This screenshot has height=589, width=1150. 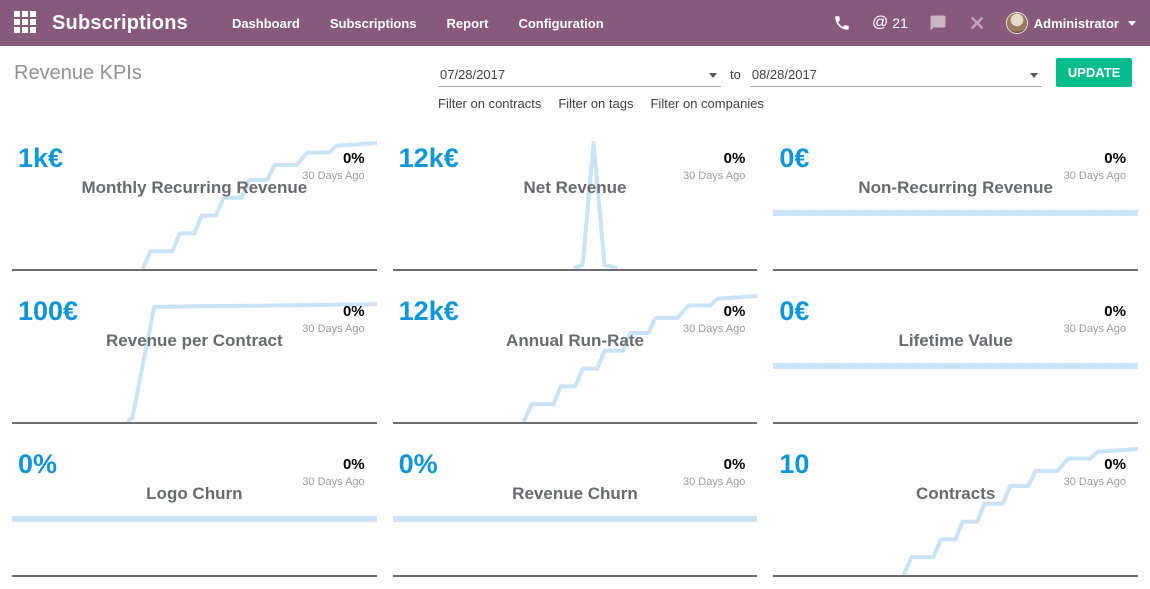 What do you see at coordinates (890, 23) in the screenshot?
I see `activities-counter: @ 21` at bounding box center [890, 23].